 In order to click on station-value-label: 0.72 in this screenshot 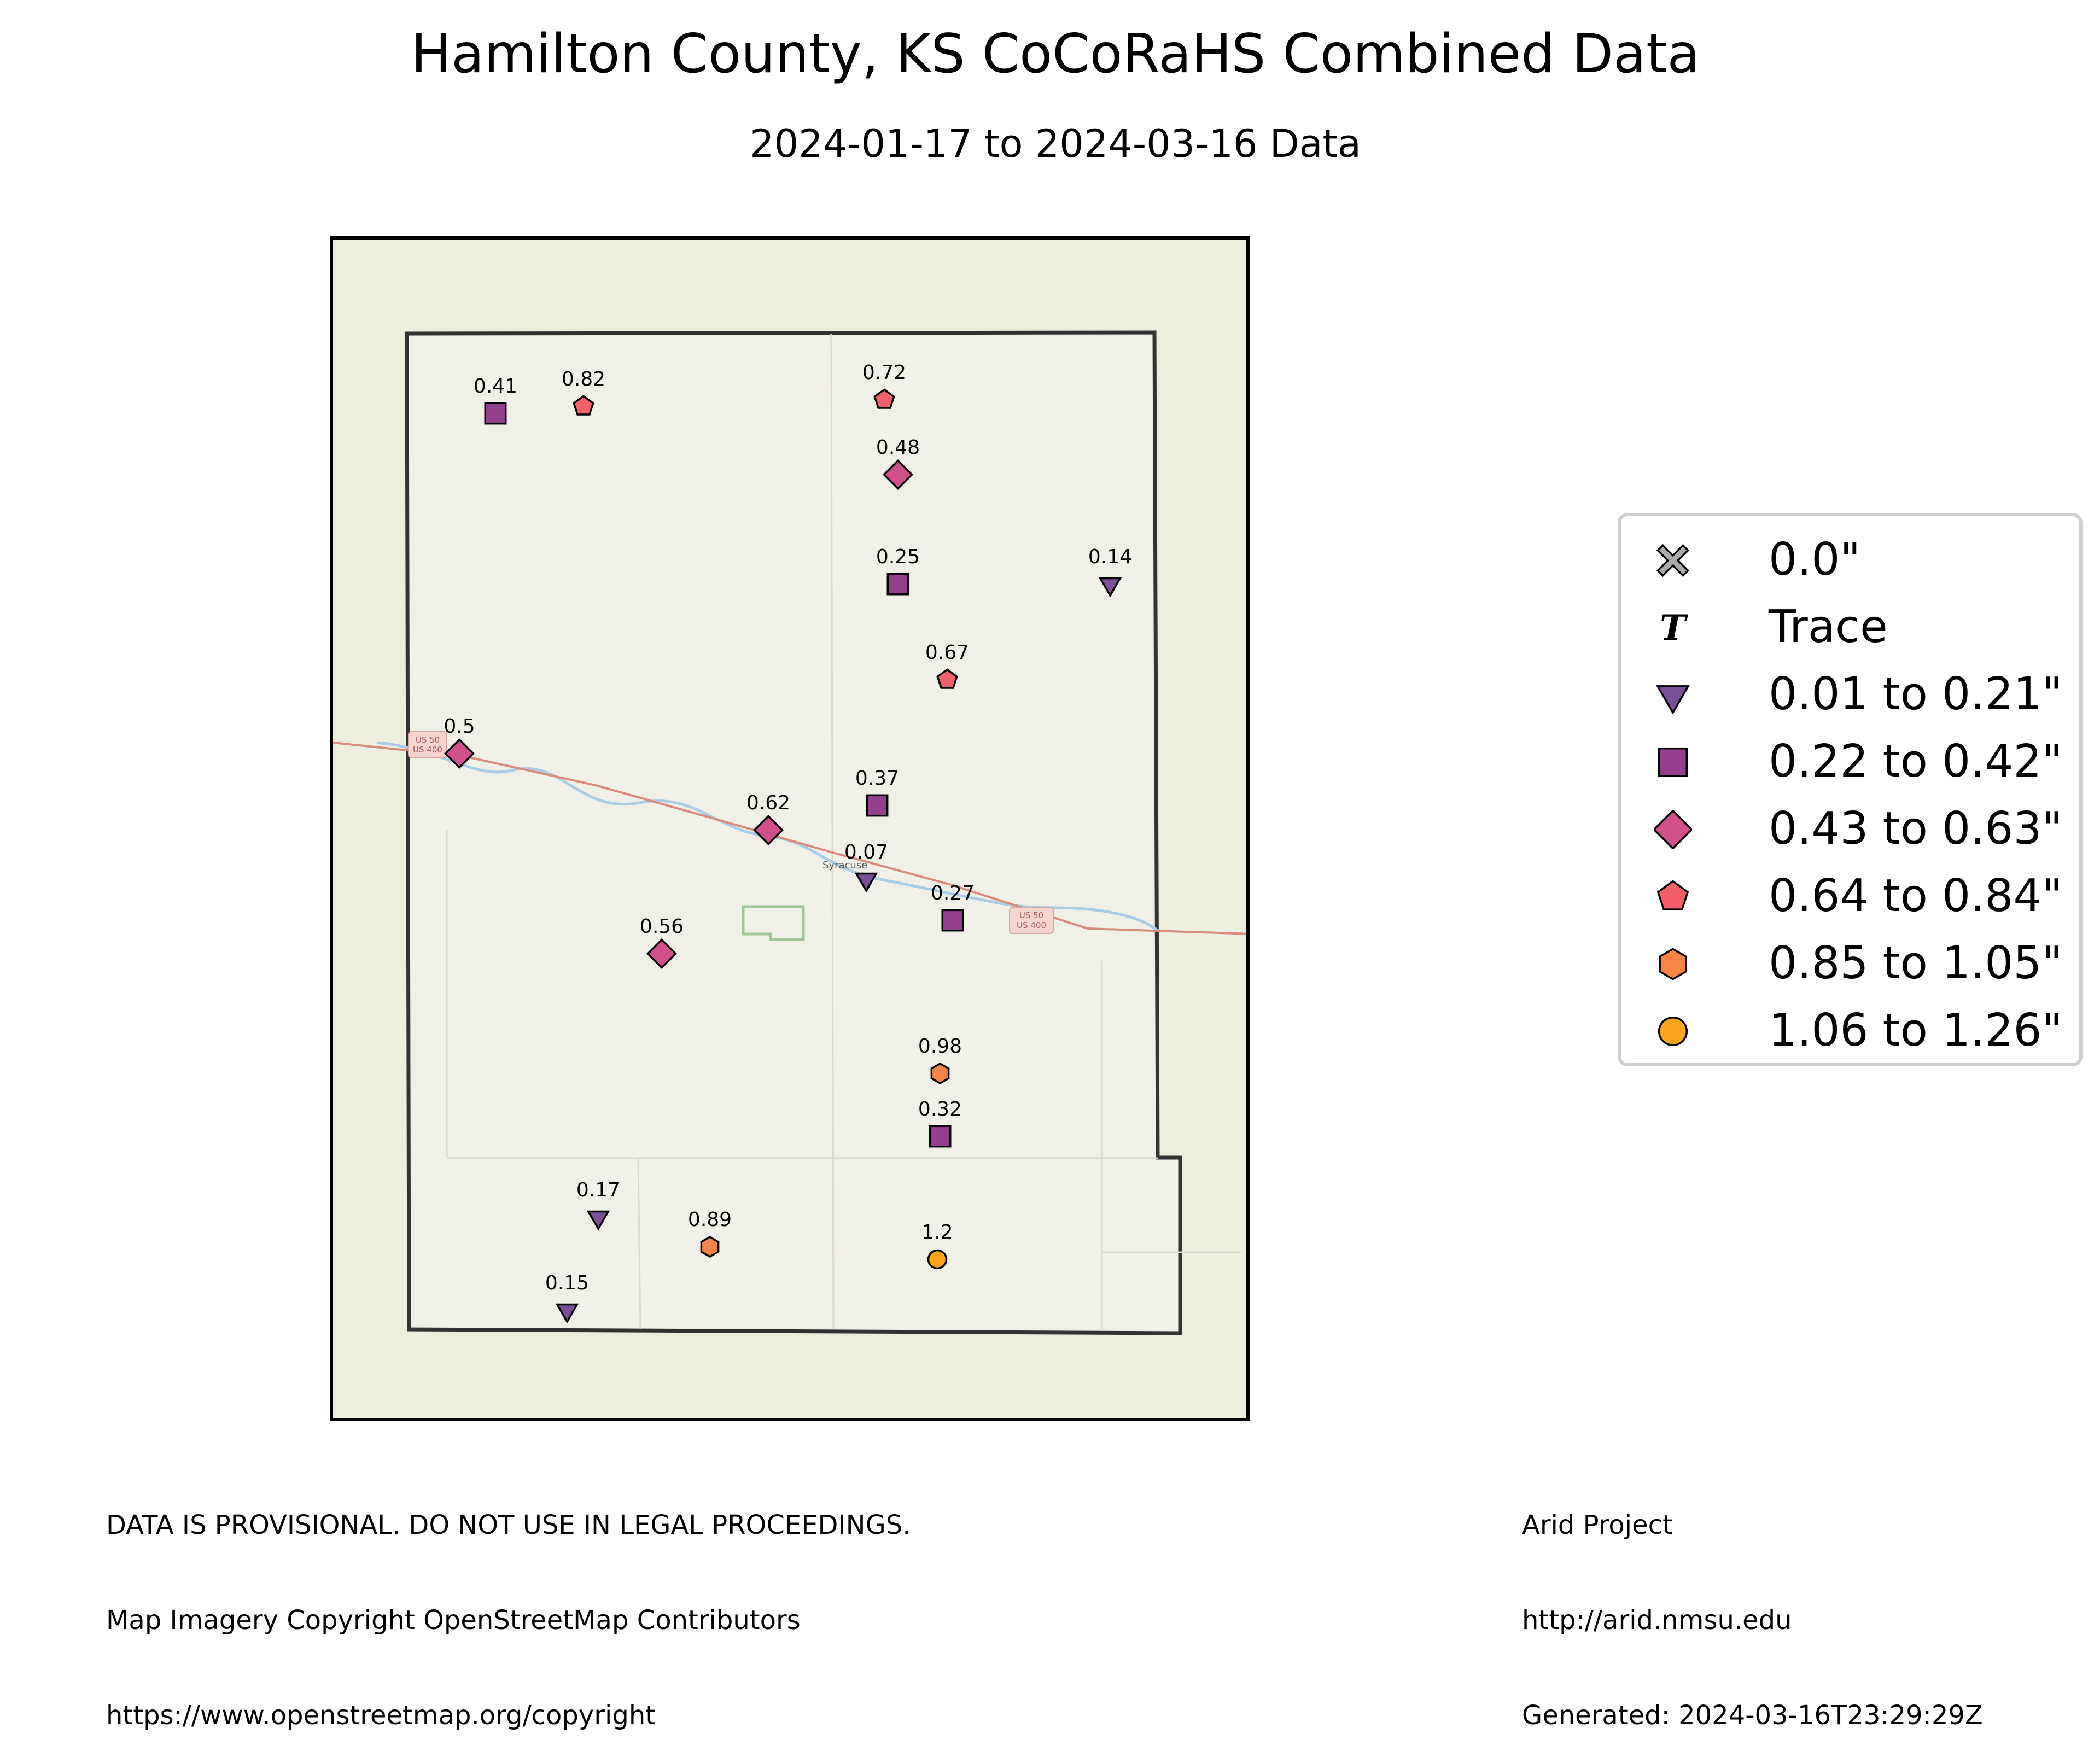, I will do `click(884, 372)`.